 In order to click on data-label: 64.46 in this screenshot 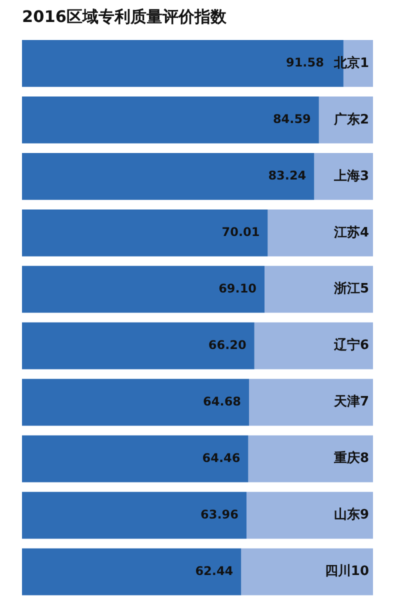, I will do `click(221, 457)`.